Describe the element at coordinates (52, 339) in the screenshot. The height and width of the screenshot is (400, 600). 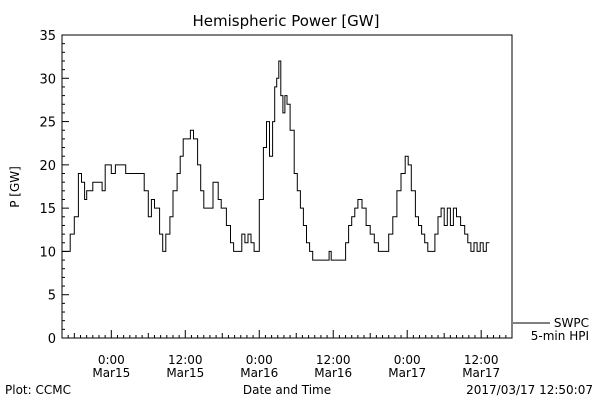
I see `y-tick-label: 0` at that location.